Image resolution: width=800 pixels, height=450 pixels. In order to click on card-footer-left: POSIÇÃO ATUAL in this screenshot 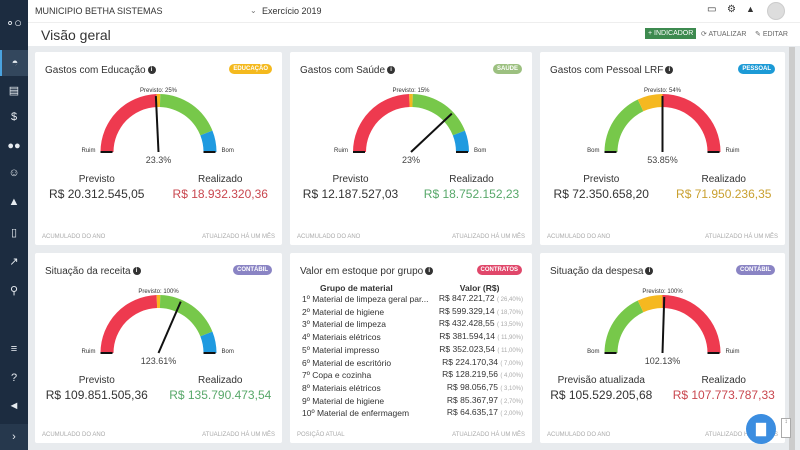, I will do `click(321, 435)`.